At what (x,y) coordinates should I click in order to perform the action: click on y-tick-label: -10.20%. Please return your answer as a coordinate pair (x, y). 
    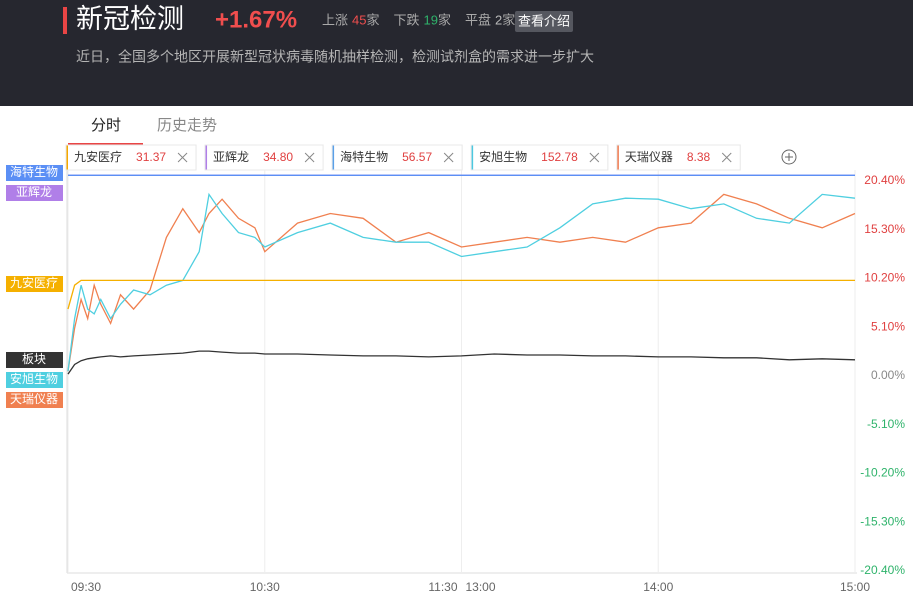
    Looking at the image, I should click on (882, 473).